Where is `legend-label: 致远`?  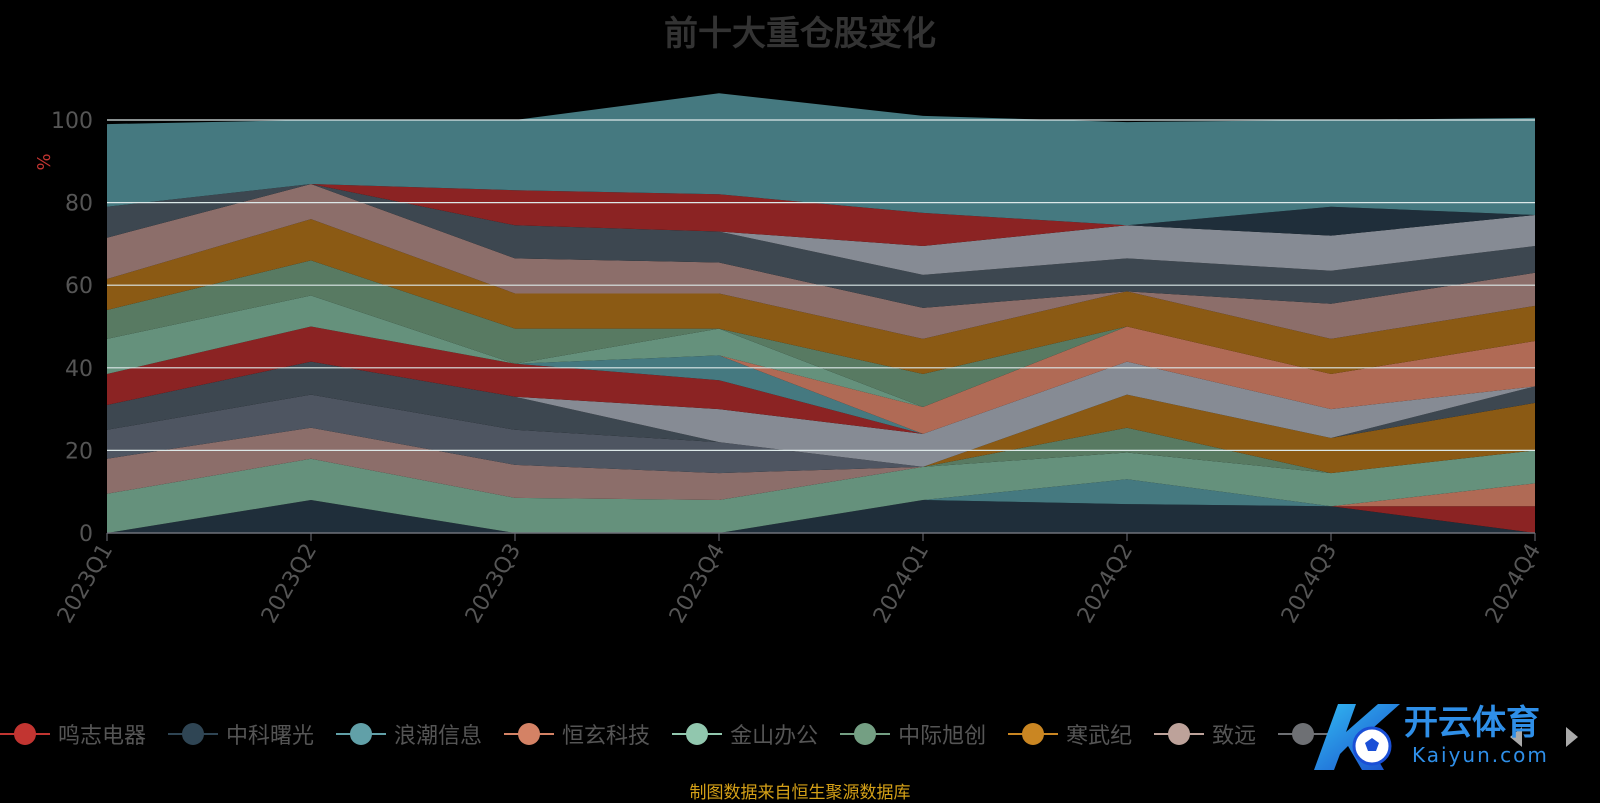
legend-label: 致远 is located at coordinates (1234, 736).